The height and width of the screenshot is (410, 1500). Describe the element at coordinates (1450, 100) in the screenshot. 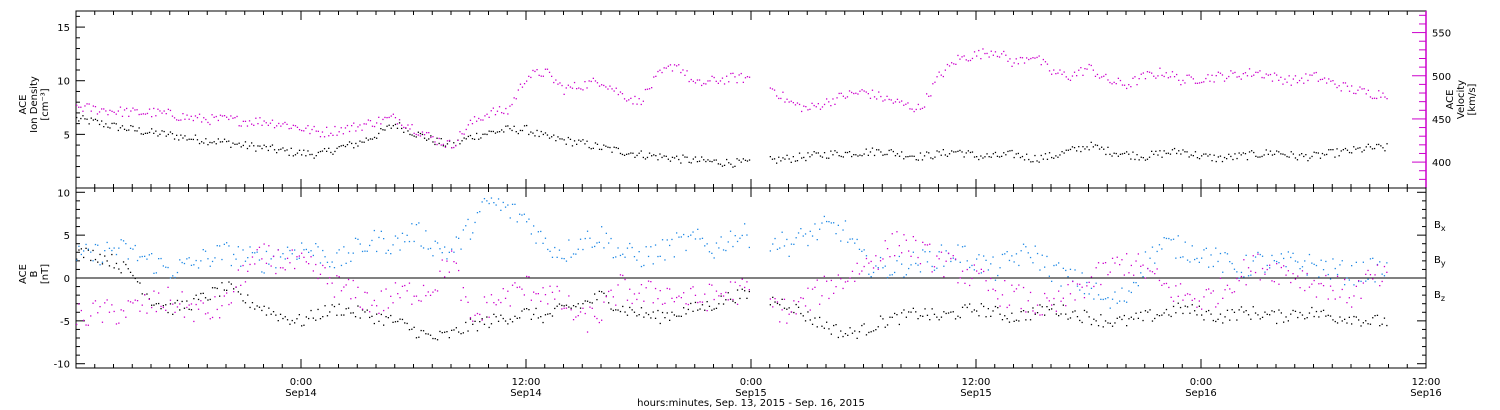

I see `y-axis-title-right-top: ACE` at that location.